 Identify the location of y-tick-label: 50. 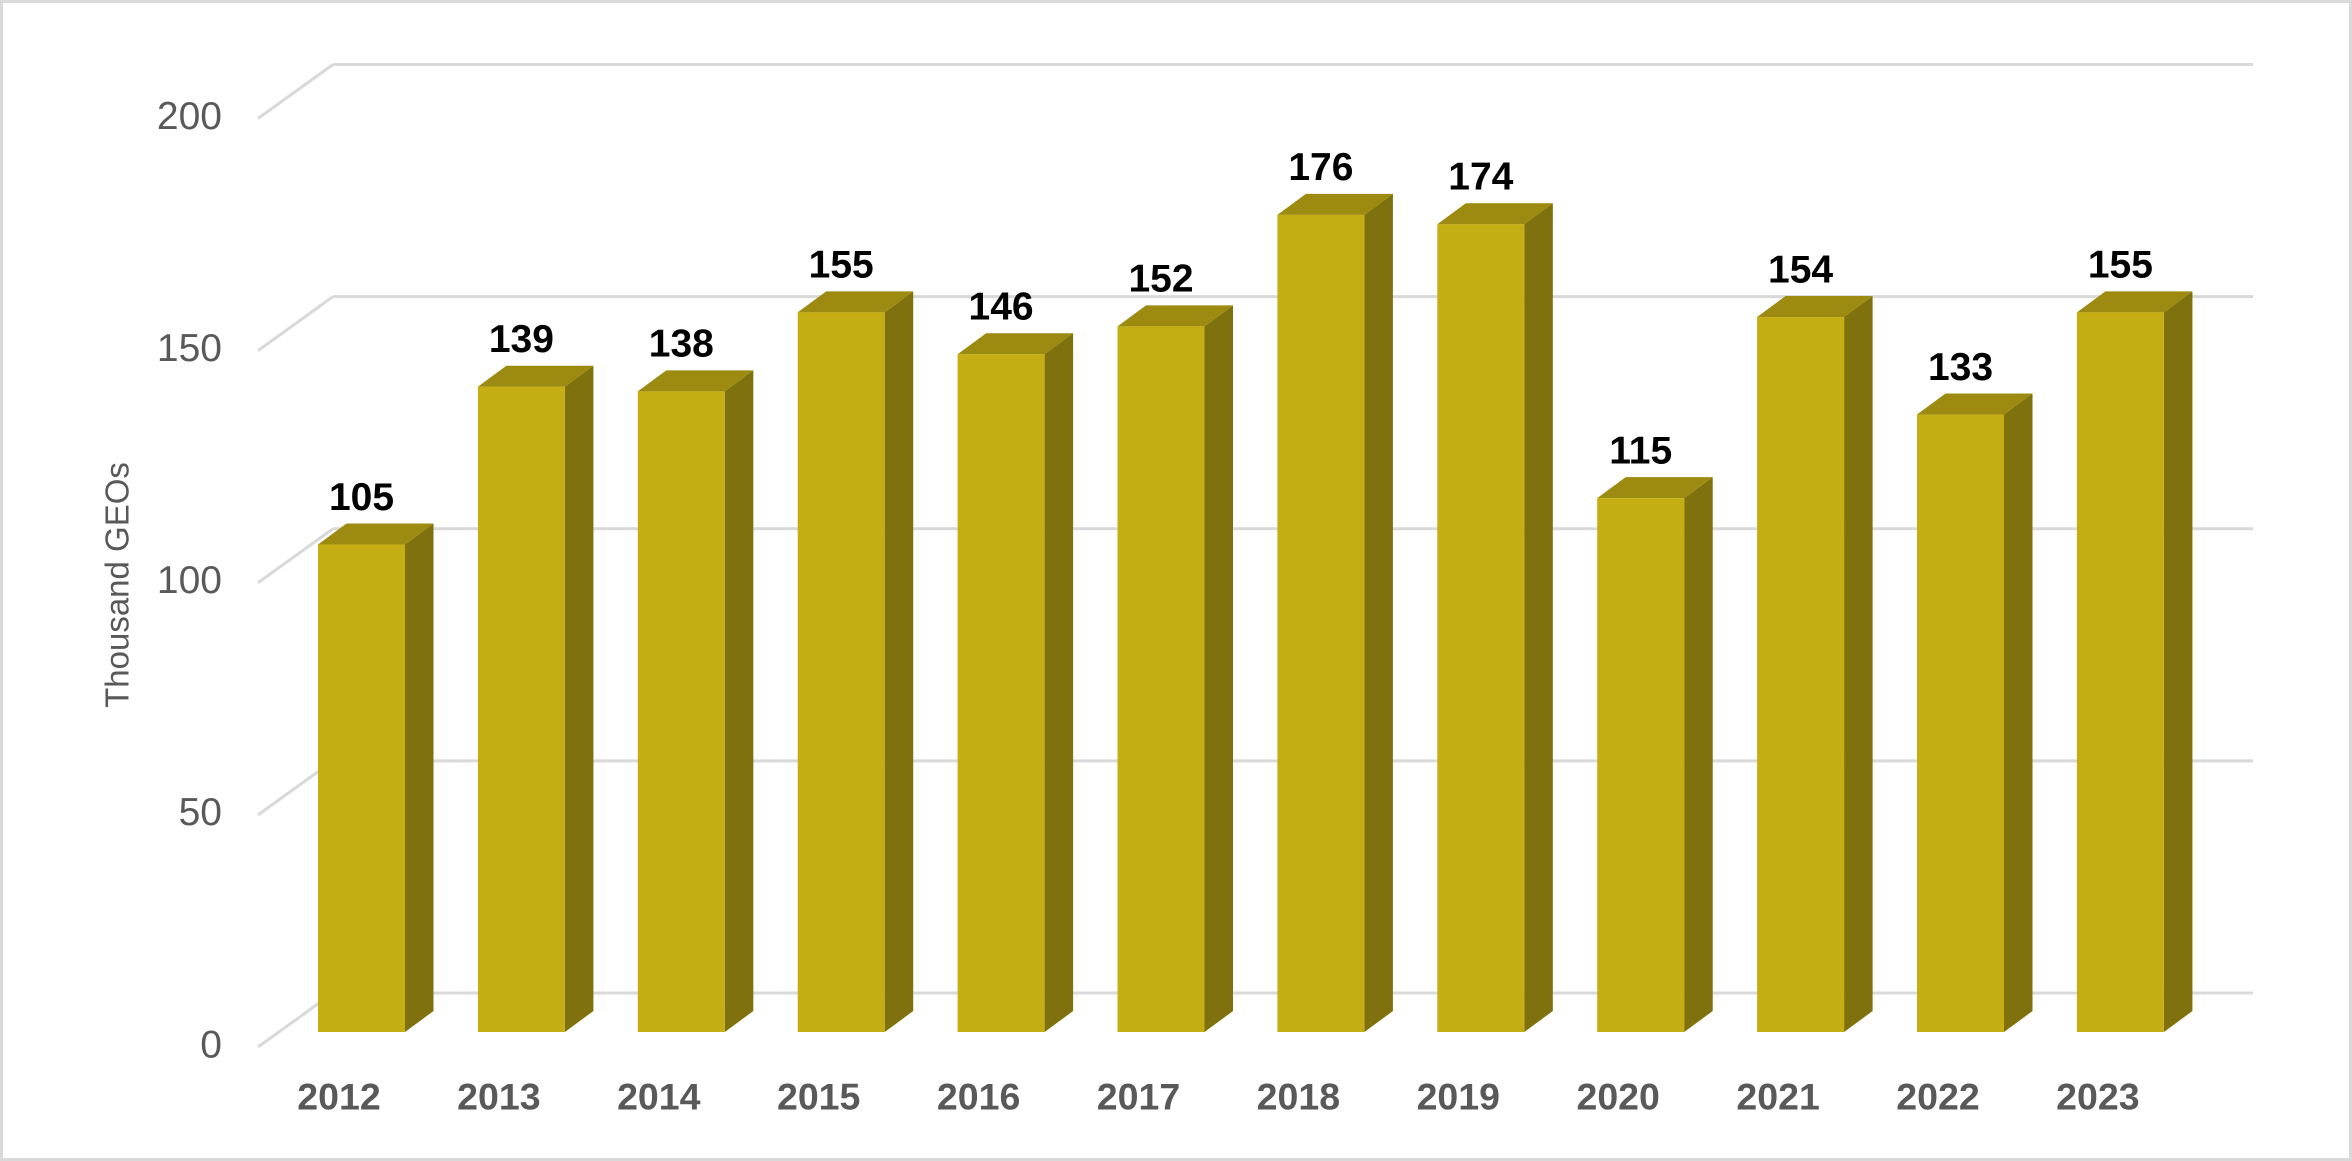
(200, 812).